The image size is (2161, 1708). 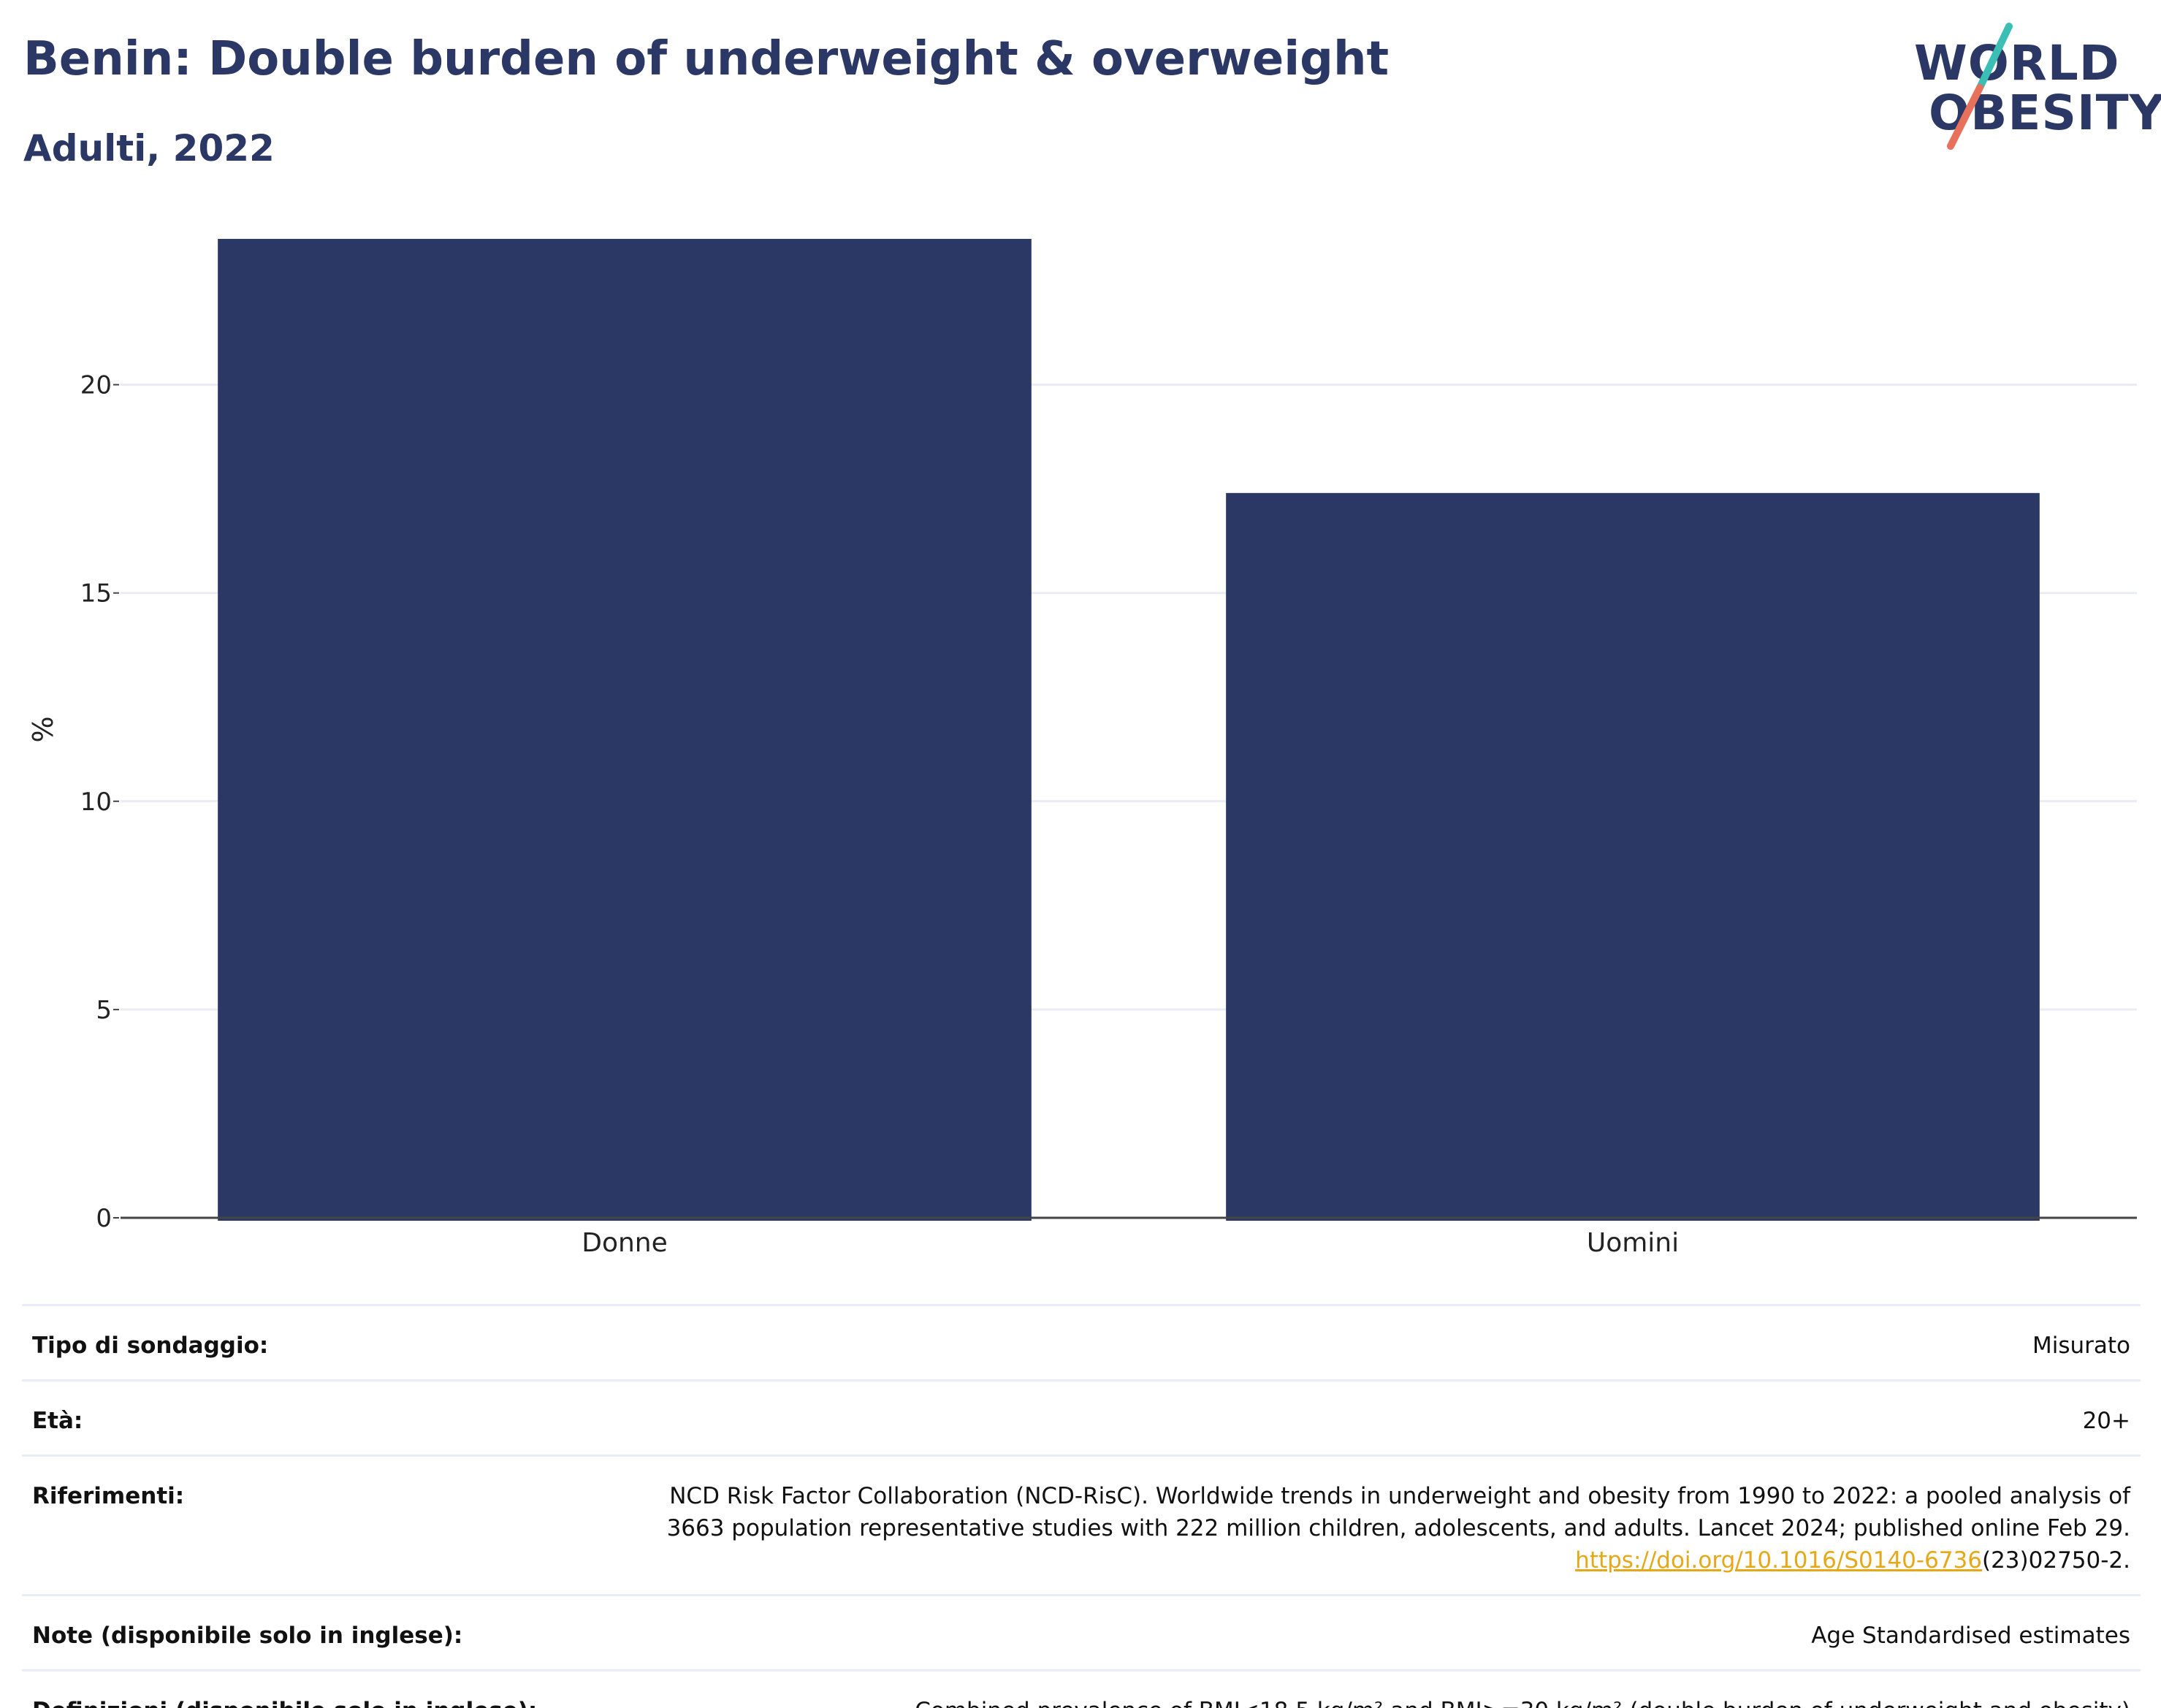 I want to click on y-axis-label: %, so click(x=43, y=729).